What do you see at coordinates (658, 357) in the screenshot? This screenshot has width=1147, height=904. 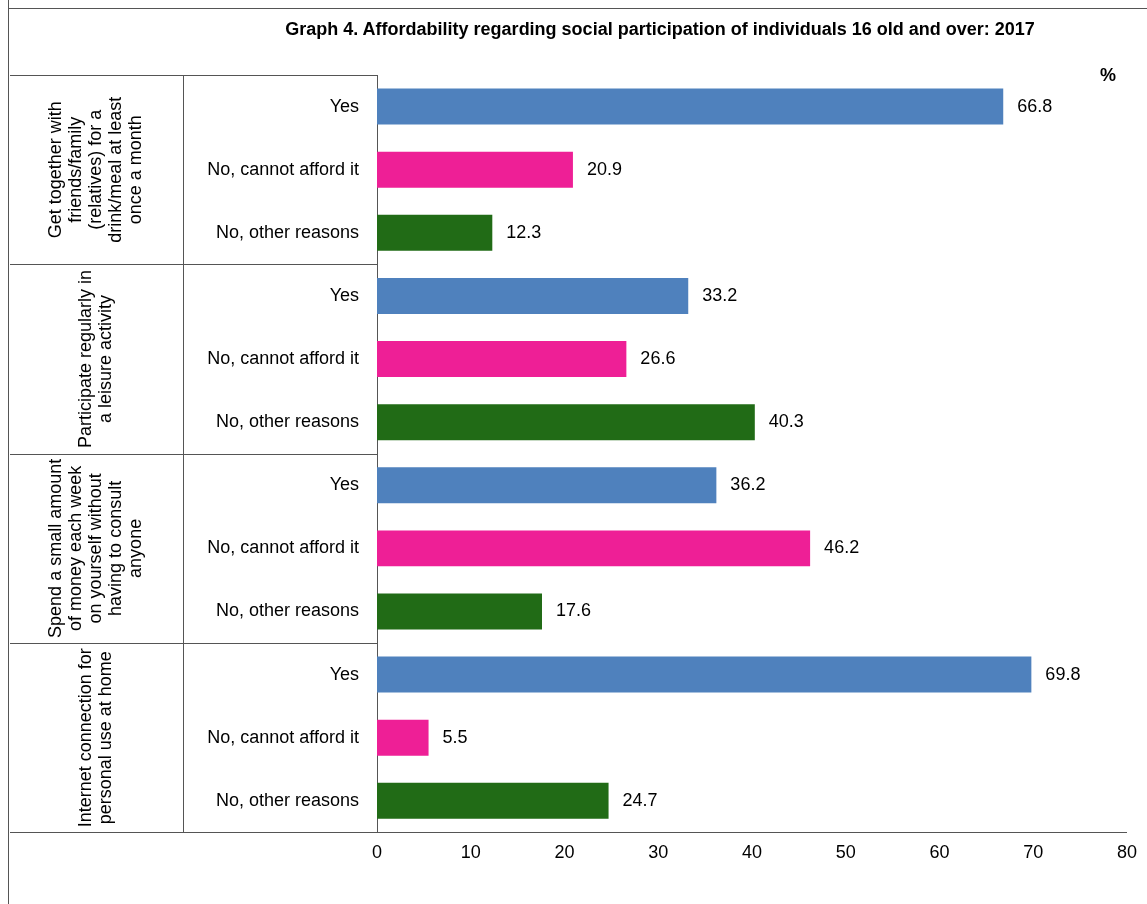 I see `data-label: 26.6` at bounding box center [658, 357].